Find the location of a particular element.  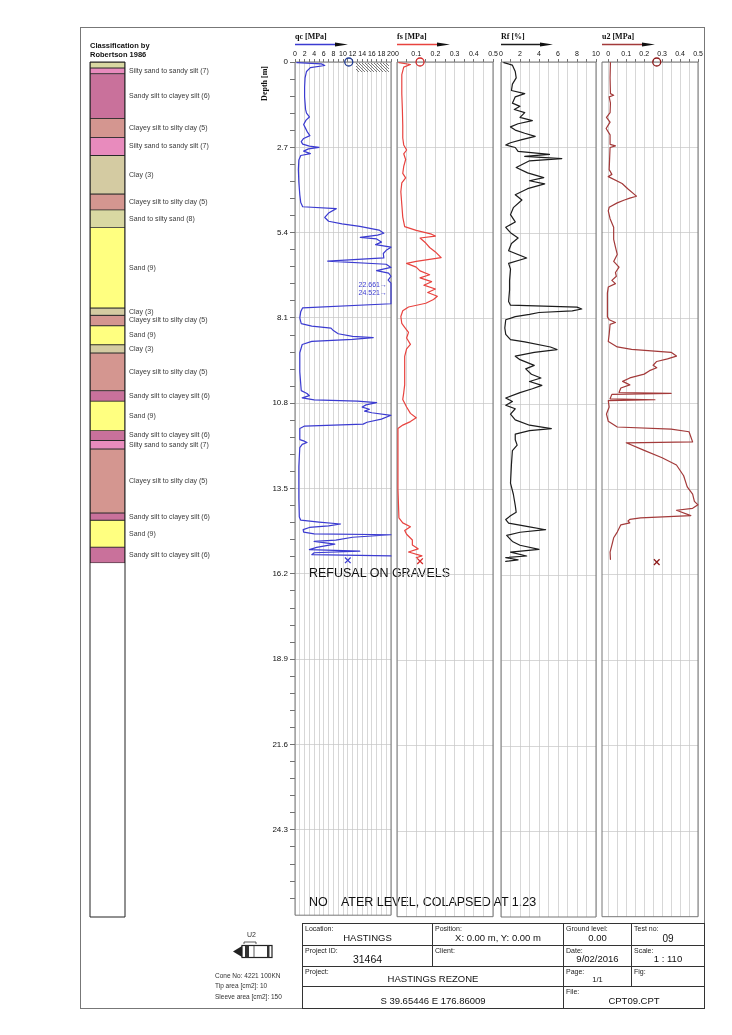

y-tick-label: 16.2 is located at coordinates (280, 574).